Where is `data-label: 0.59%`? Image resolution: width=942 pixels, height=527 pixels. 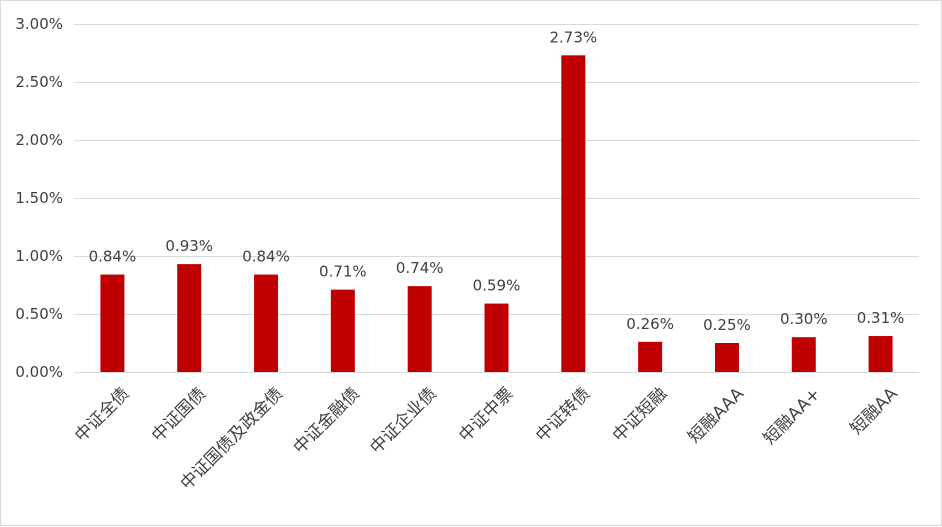
data-label: 0.59% is located at coordinates (497, 286).